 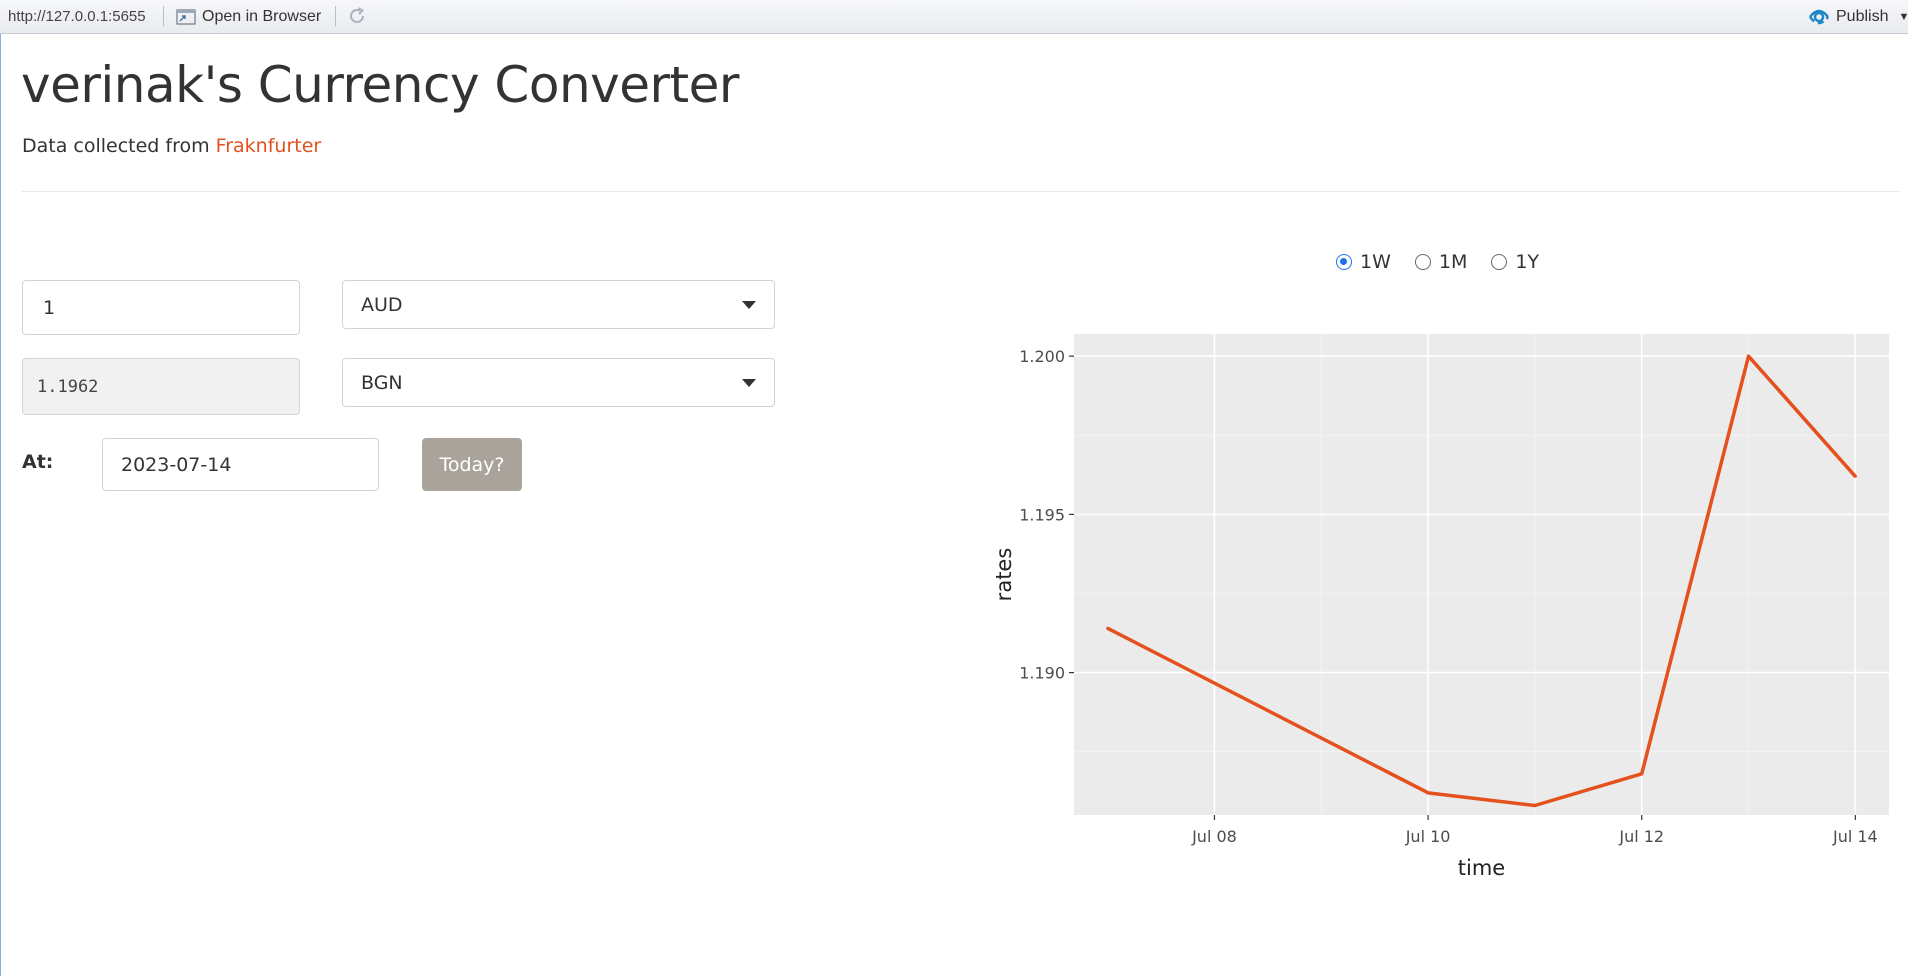 What do you see at coordinates (1004, 575) in the screenshot?
I see `y-axis-title: rates` at bounding box center [1004, 575].